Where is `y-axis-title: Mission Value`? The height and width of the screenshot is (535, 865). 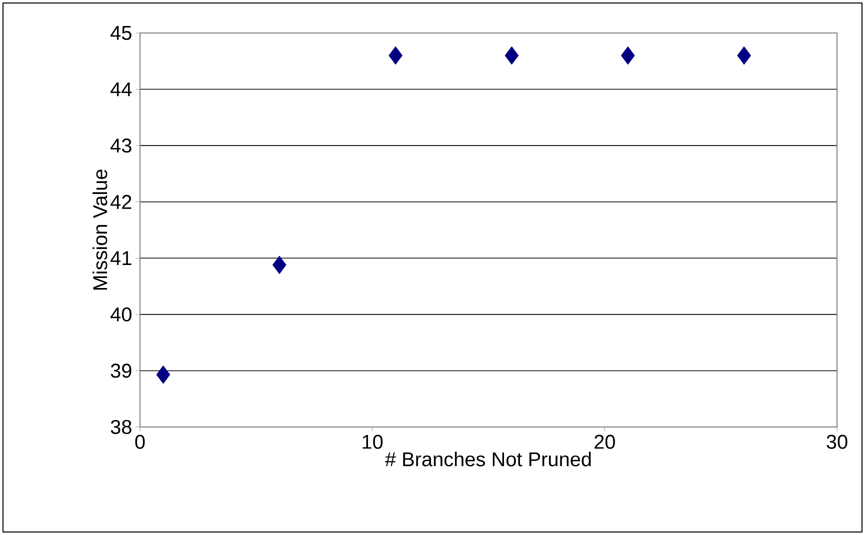
y-axis-title: Mission Value is located at coordinates (100, 230).